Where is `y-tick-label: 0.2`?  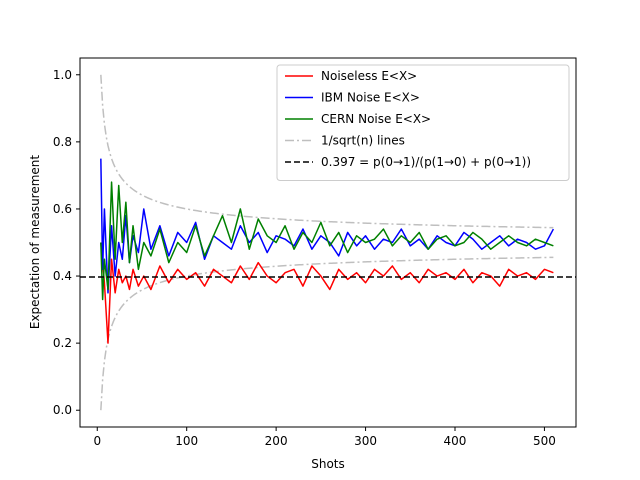 y-tick-label: 0.2 is located at coordinates (62, 343).